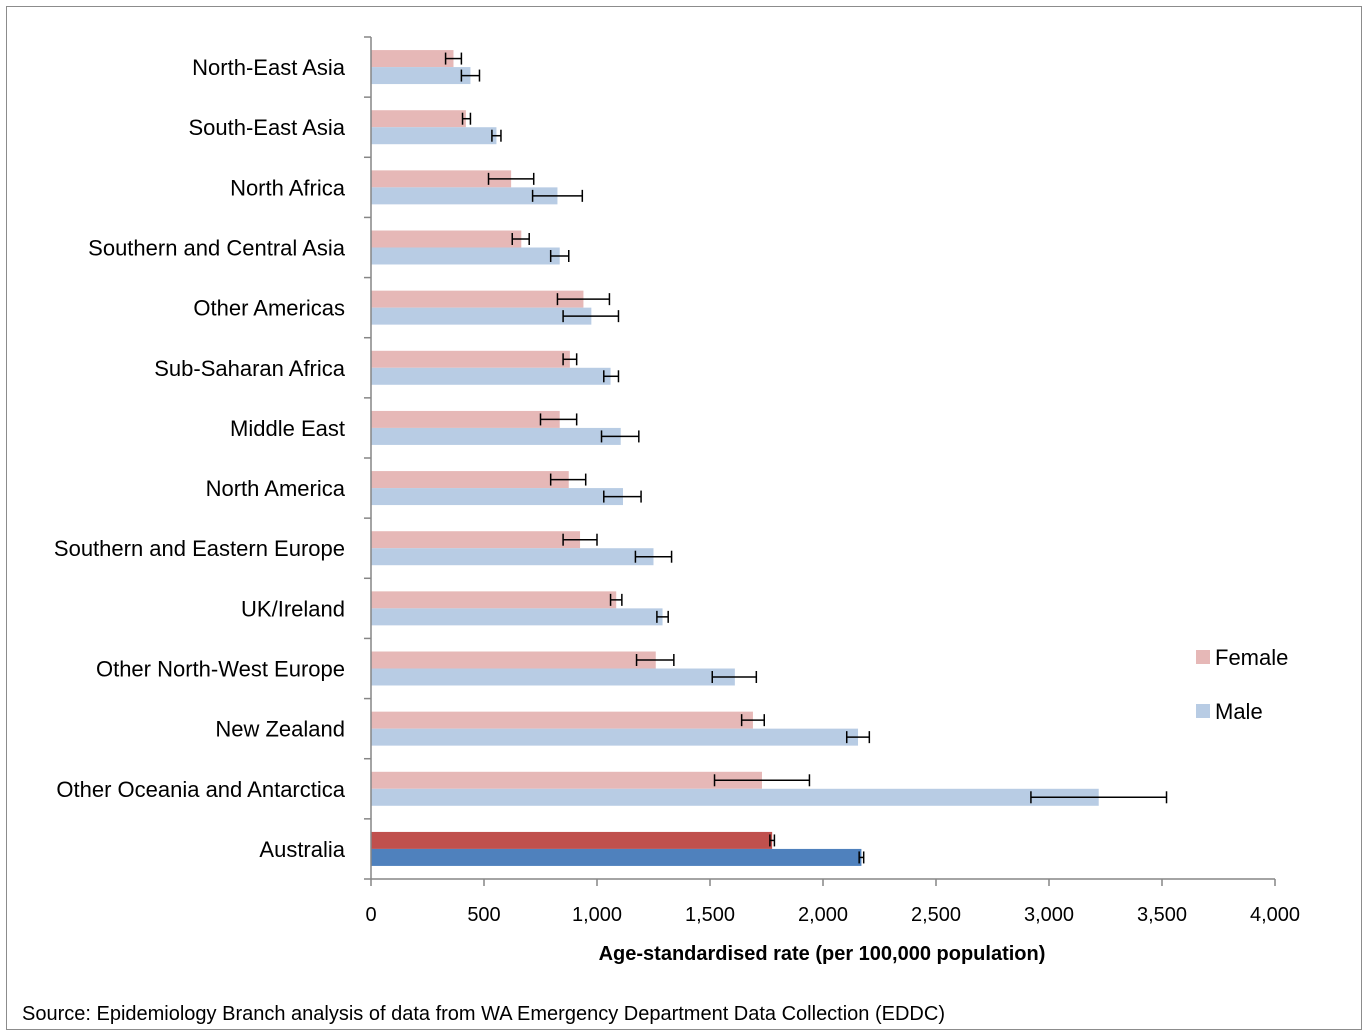  What do you see at coordinates (580, 539) in the screenshot?
I see `female-error-bar-southern-and-eastern-europe` at bounding box center [580, 539].